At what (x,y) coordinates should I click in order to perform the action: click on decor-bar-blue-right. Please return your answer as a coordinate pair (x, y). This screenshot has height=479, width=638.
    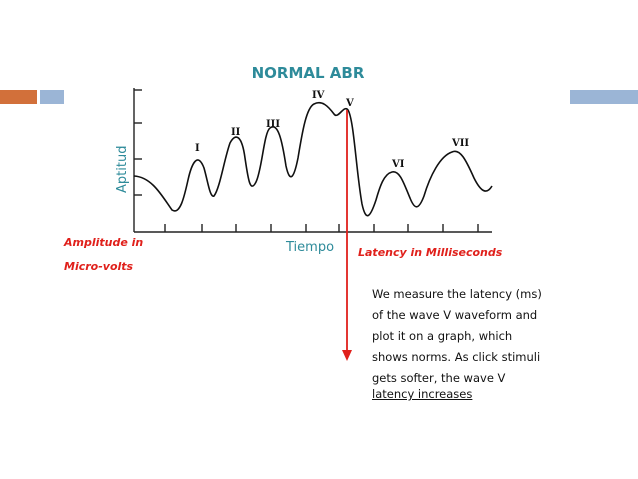
    Looking at the image, I should click on (604, 97).